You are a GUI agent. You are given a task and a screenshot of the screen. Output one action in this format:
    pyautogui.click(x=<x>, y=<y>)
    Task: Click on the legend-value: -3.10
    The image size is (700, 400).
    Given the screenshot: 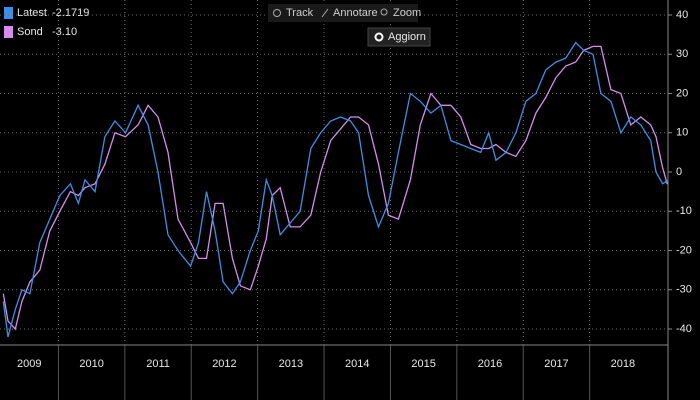 What is the action you would take?
    pyautogui.click(x=64, y=32)
    